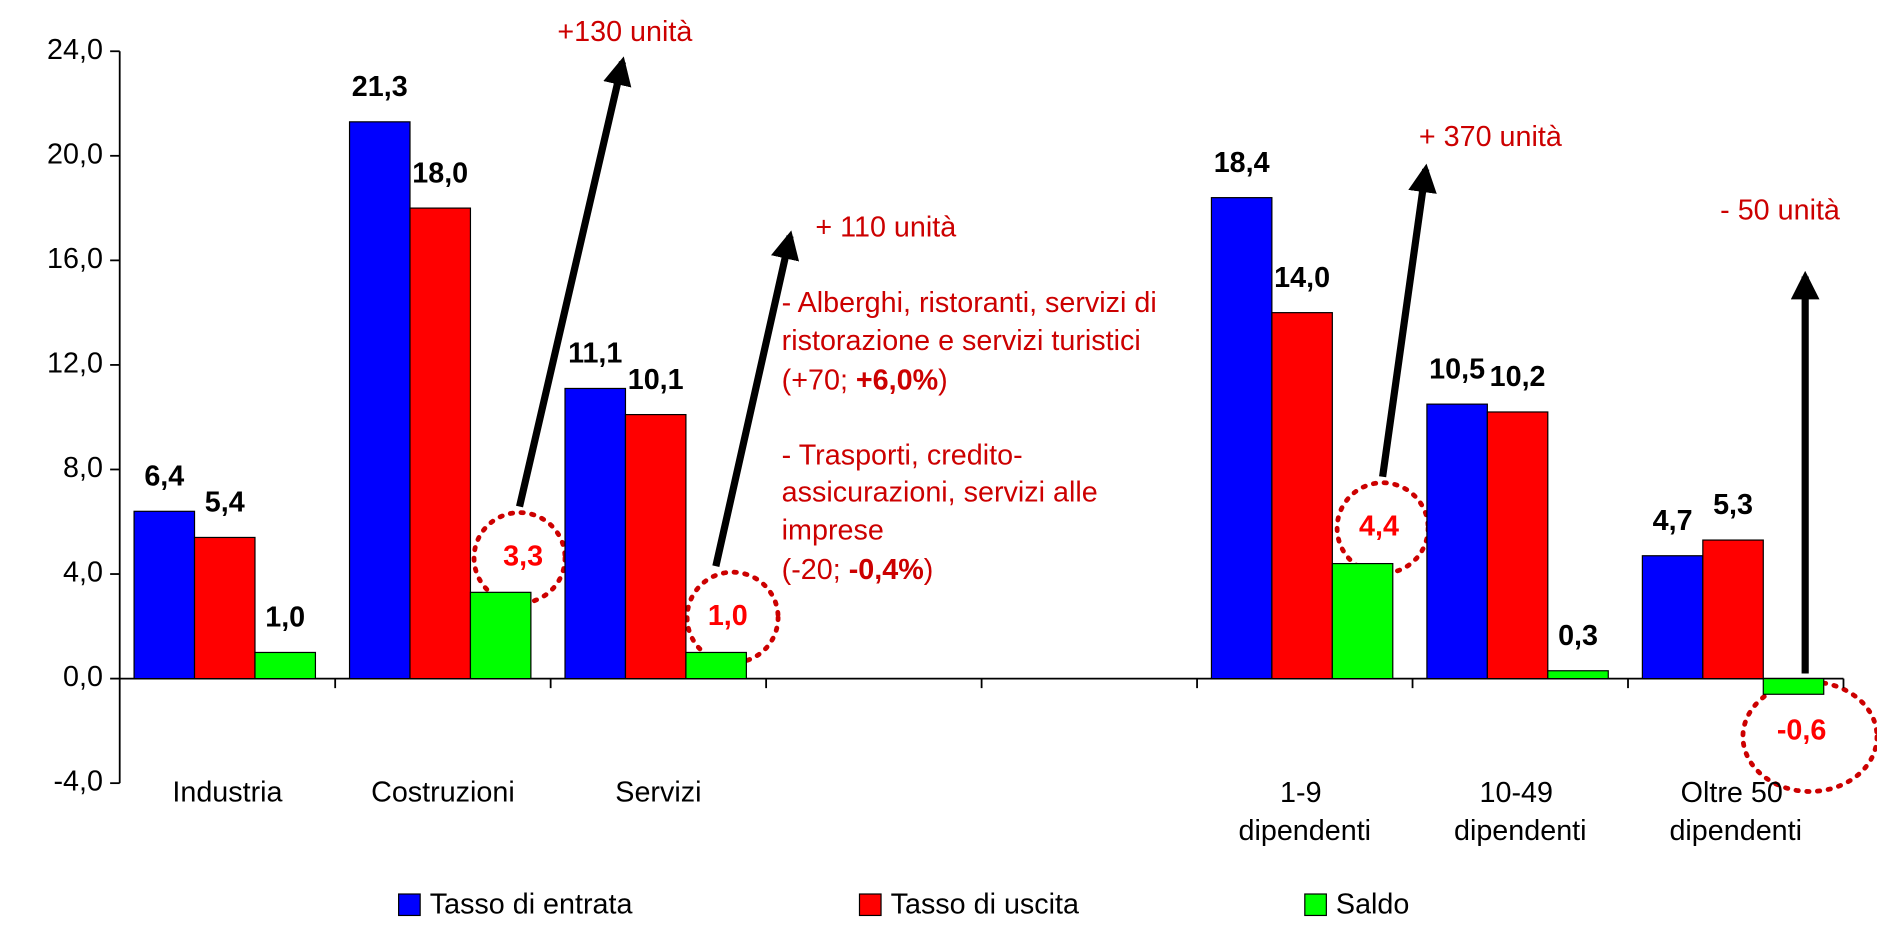 The height and width of the screenshot is (930, 1877). Describe the element at coordinates (1733, 505) in the screenshot. I see `value-label: 5,3` at that location.